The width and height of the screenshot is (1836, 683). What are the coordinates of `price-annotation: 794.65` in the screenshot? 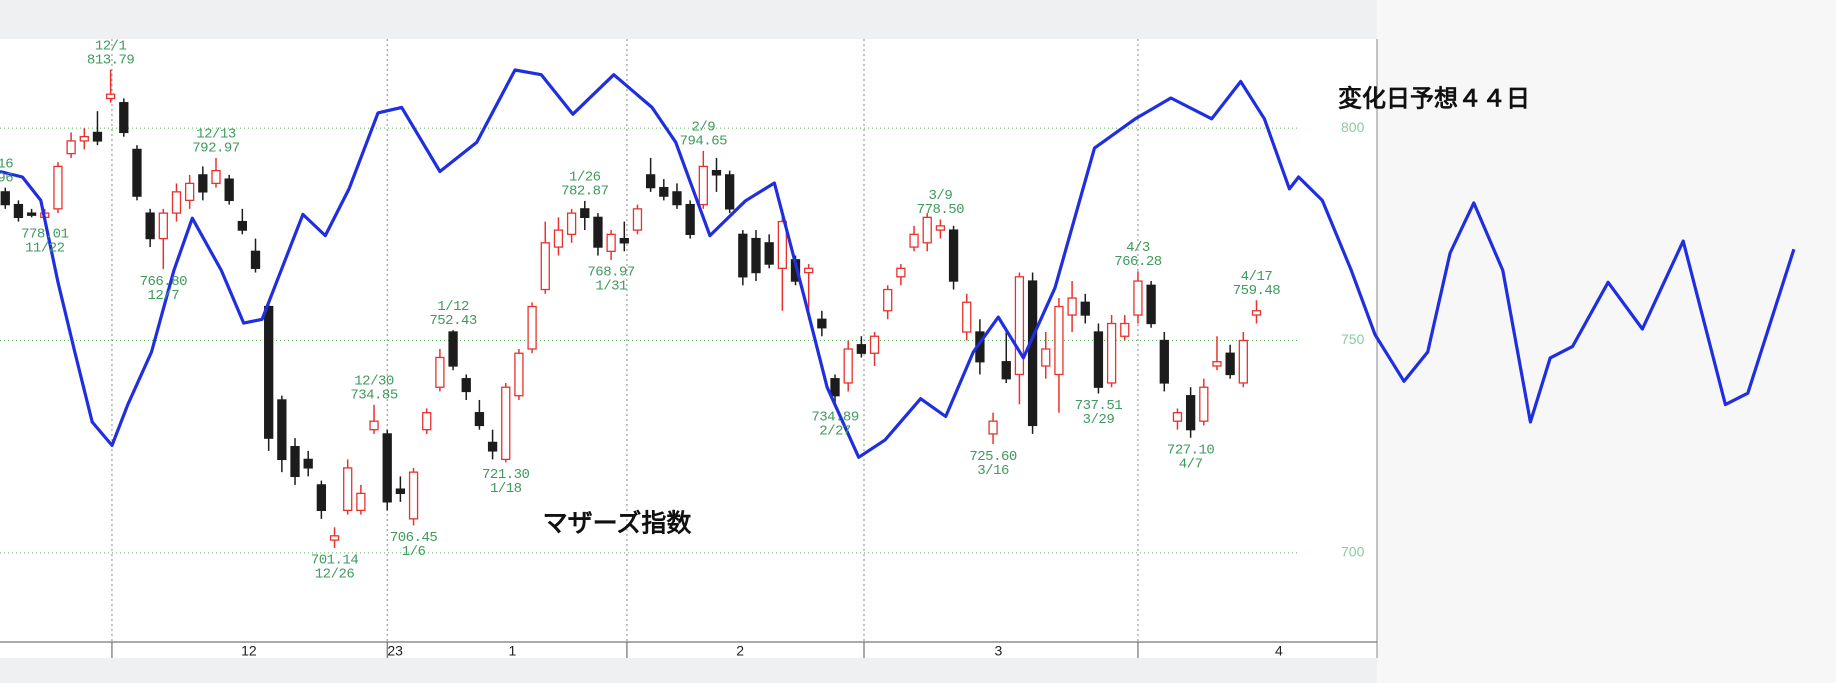 It's located at (704, 142).